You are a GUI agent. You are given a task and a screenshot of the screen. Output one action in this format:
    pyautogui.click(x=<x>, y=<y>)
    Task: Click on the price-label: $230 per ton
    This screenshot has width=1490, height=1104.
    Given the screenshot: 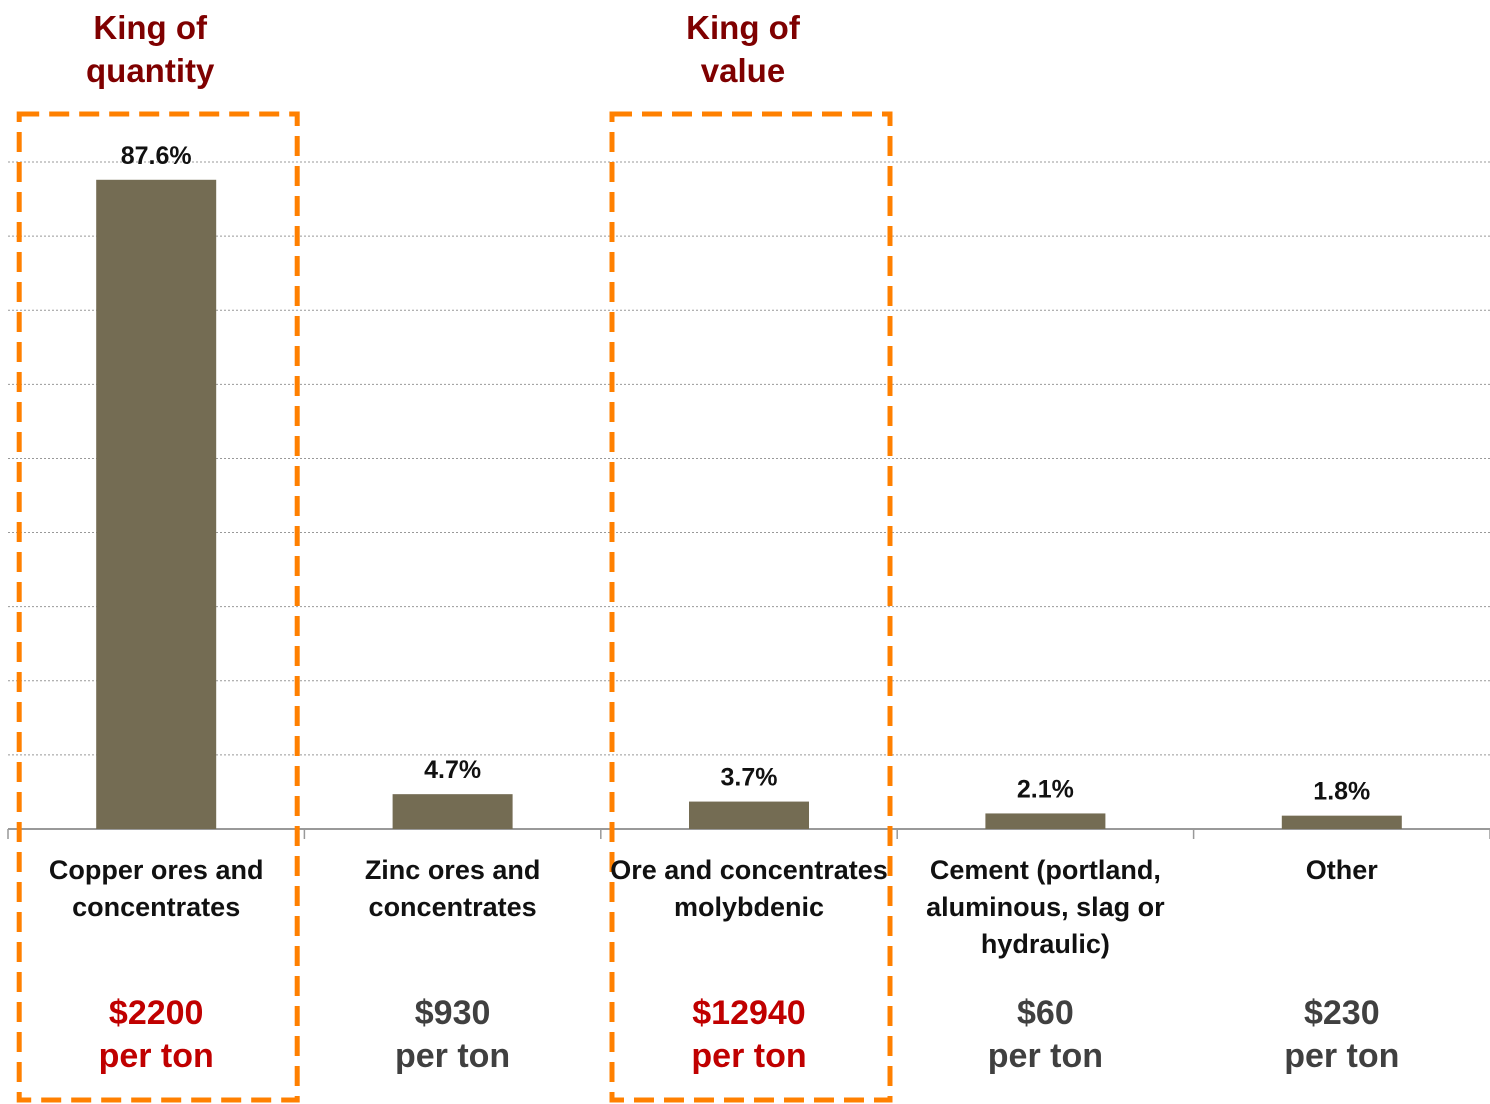 What is the action you would take?
    pyautogui.click(x=1342, y=1035)
    